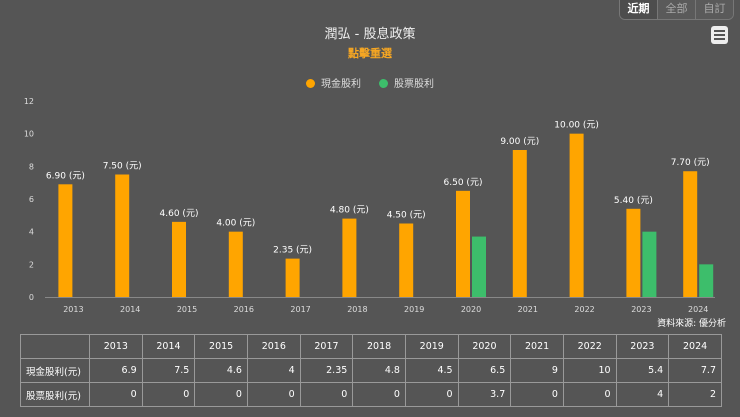 The image size is (740, 417). What do you see at coordinates (29, 101) in the screenshot?
I see `y-tick-label: 12` at bounding box center [29, 101].